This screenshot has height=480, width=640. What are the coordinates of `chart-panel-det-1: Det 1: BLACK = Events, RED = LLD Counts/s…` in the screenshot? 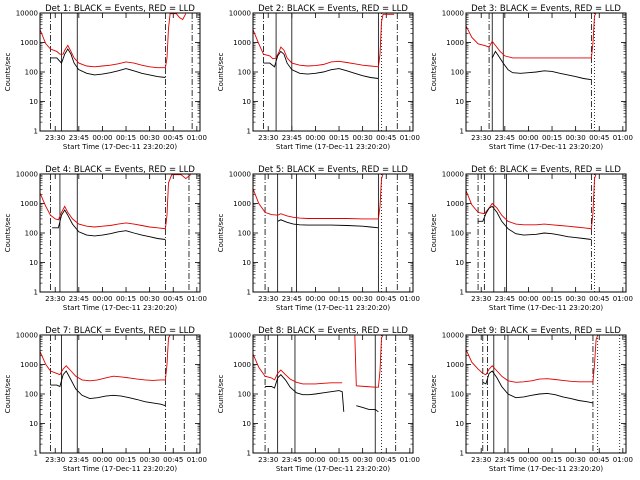 It's located at (105, 77).